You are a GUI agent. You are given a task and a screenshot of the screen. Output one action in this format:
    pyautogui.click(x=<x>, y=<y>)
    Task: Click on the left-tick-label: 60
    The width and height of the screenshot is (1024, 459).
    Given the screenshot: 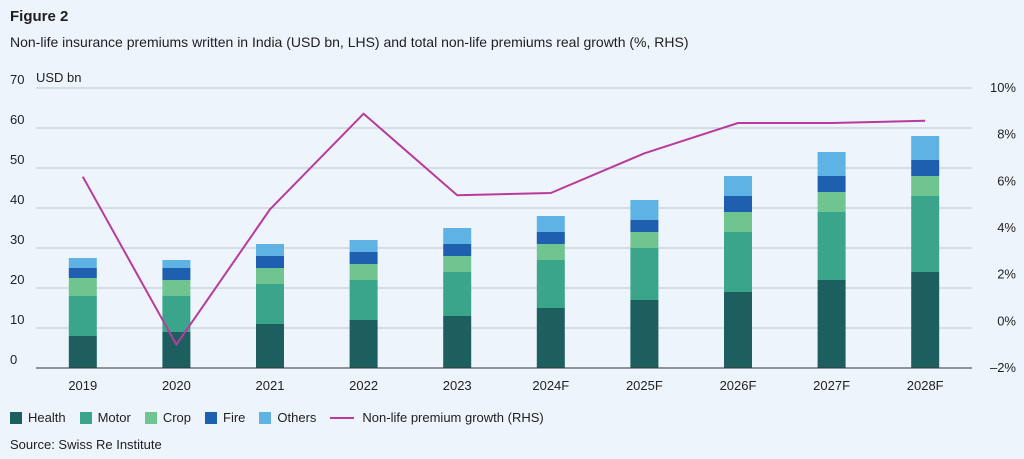 What is the action you would take?
    pyautogui.click(x=17, y=119)
    